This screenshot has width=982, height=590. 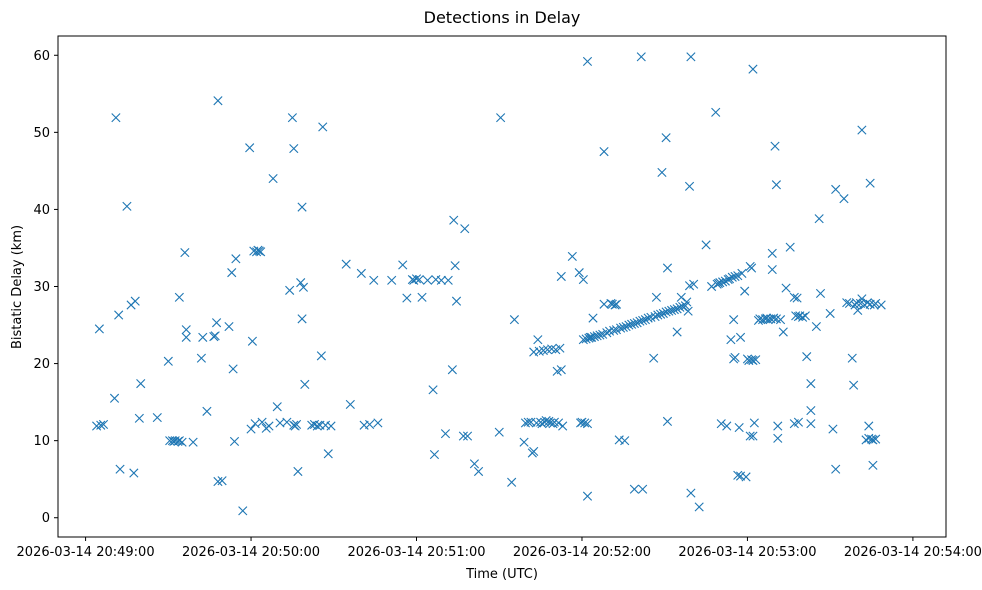 I want to click on x-tick-label: 2026-03-14 20:51:00, so click(x=416, y=552).